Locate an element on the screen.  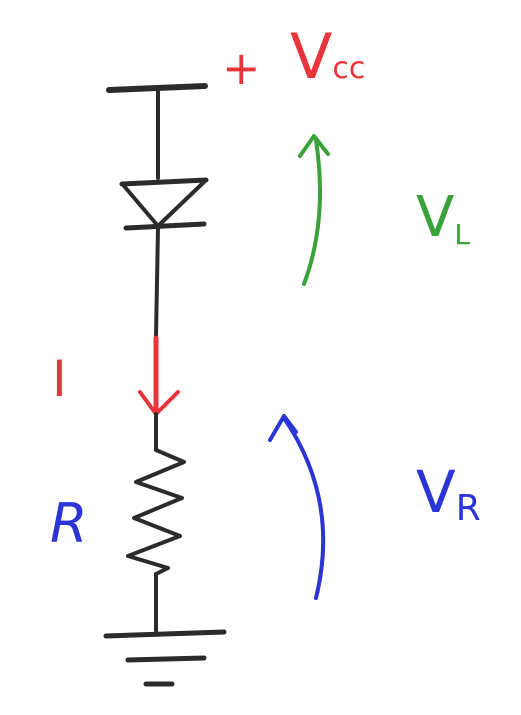
vr-label: VR is located at coordinates (448, 493).